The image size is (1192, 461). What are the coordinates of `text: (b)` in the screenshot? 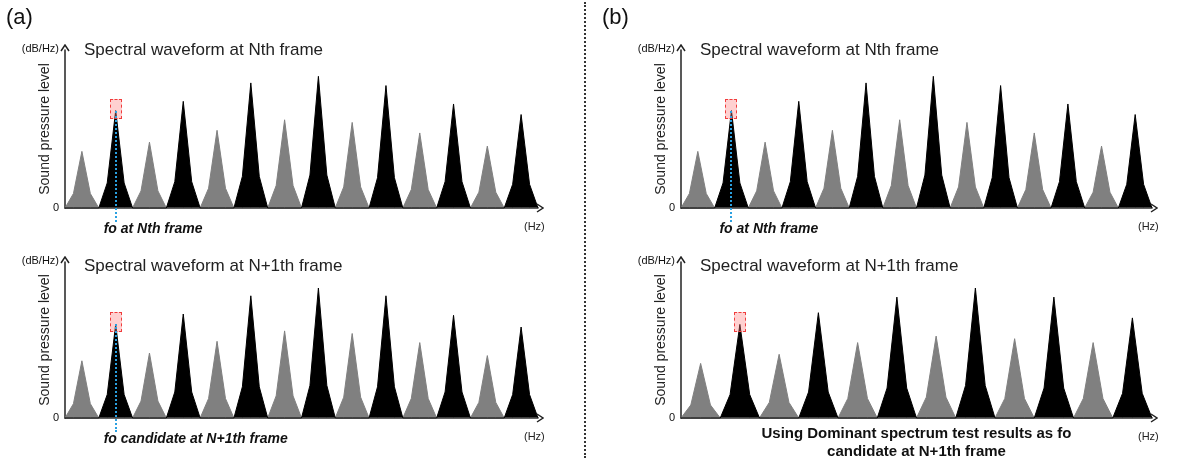 It's located at (615, 16).